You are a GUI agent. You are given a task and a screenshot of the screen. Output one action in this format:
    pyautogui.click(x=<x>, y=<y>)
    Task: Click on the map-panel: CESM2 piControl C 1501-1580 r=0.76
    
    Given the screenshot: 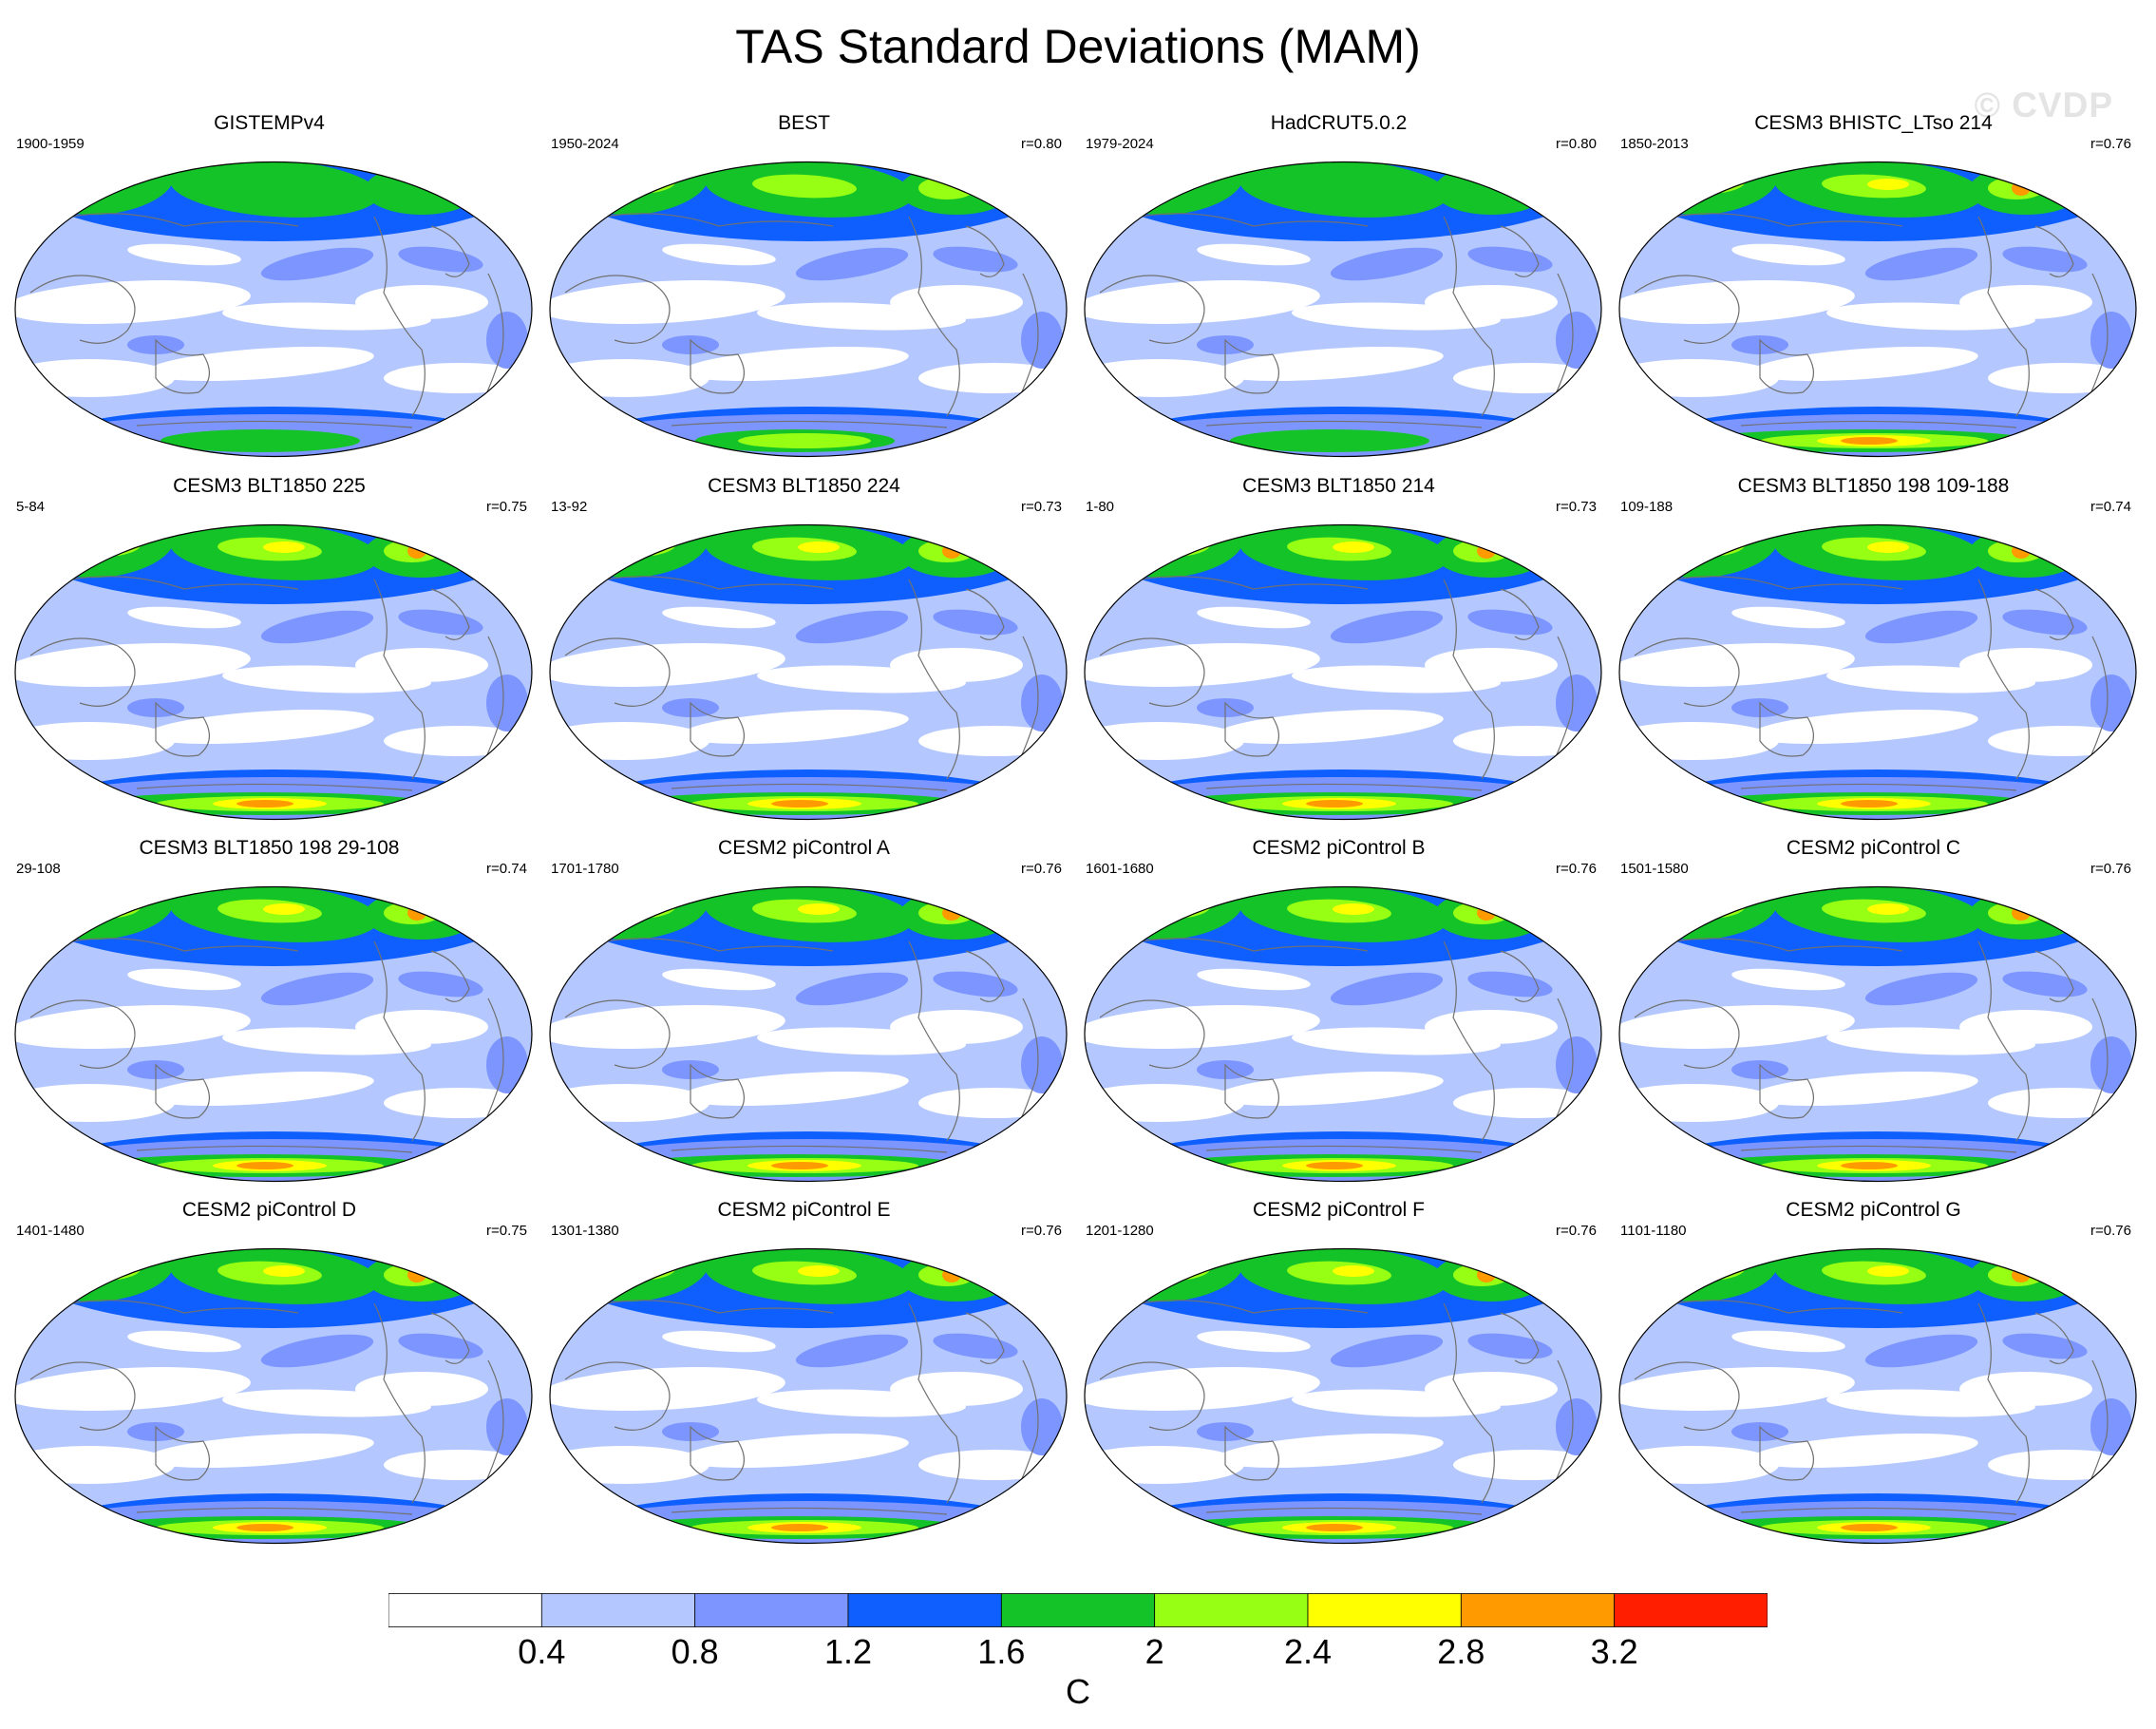 What is the action you would take?
    pyautogui.click(x=1874, y=1017)
    